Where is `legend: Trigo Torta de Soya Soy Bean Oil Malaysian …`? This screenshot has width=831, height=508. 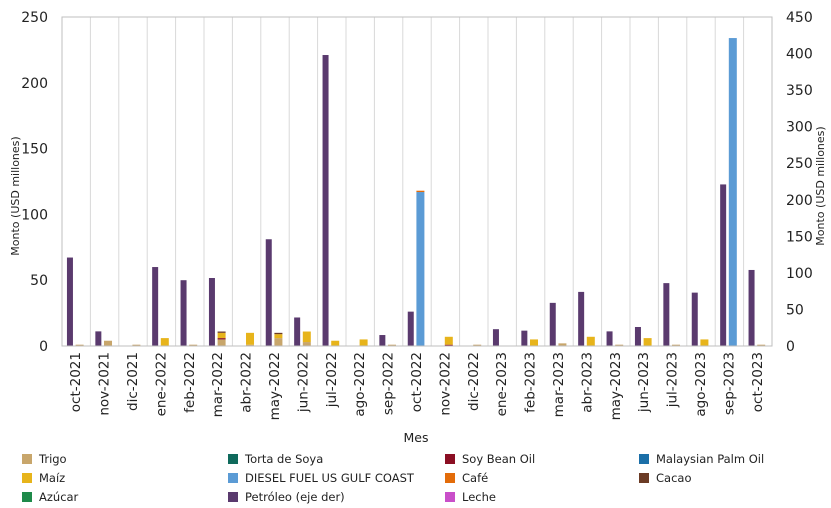
legend: Trigo Torta de Soya Soy Bean Oil Malaysian … is located at coordinates (422, 480).